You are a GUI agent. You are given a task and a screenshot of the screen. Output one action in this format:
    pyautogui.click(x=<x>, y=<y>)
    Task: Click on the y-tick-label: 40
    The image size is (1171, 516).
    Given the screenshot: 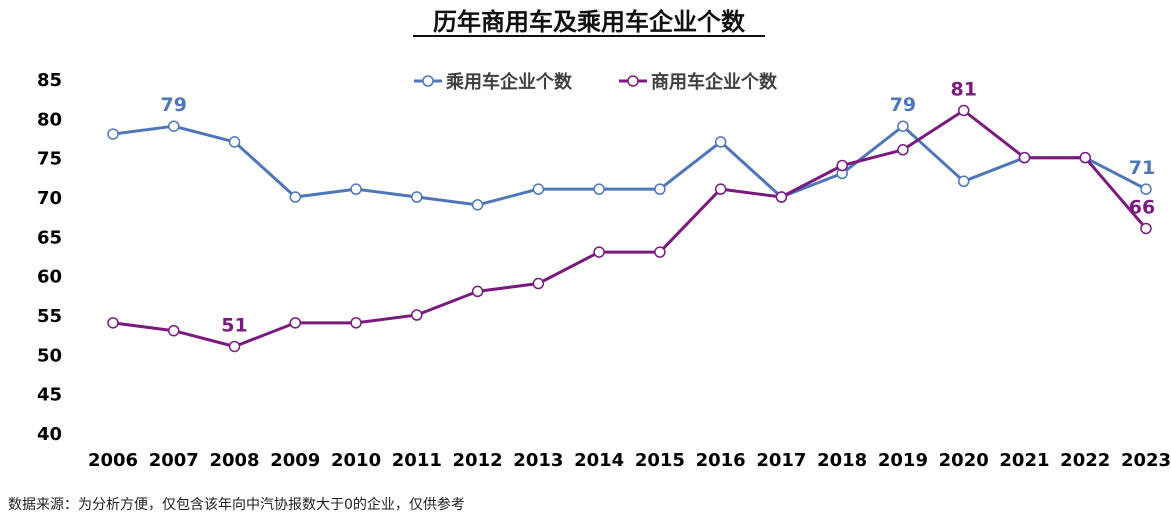 What is the action you would take?
    pyautogui.click(x=49, y=434)
    